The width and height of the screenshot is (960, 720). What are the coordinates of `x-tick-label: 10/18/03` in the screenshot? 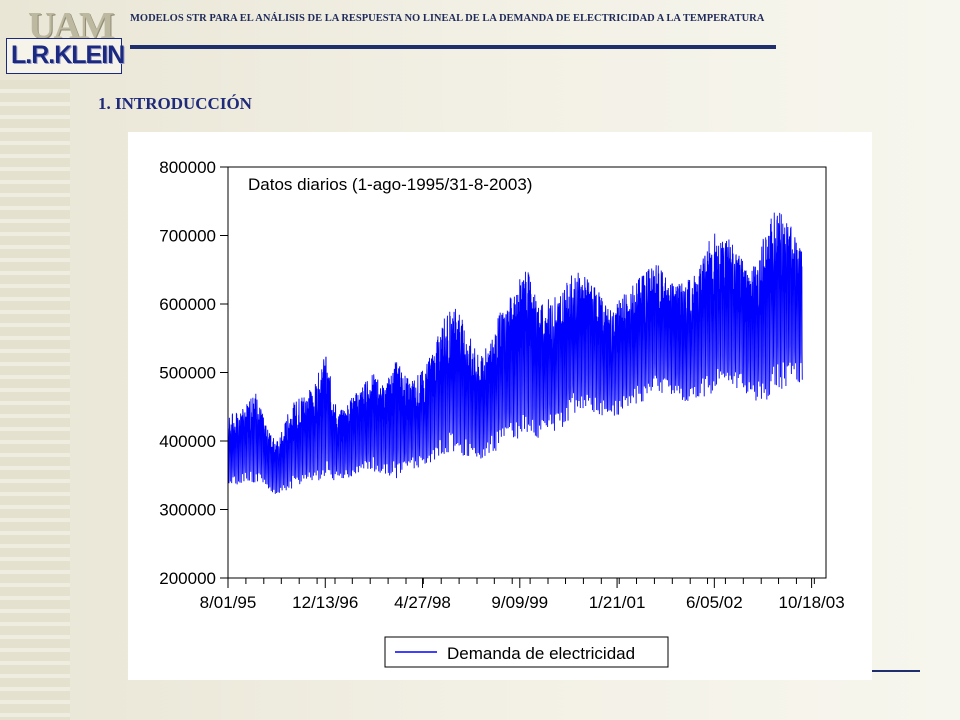 It's located at (812, 602).